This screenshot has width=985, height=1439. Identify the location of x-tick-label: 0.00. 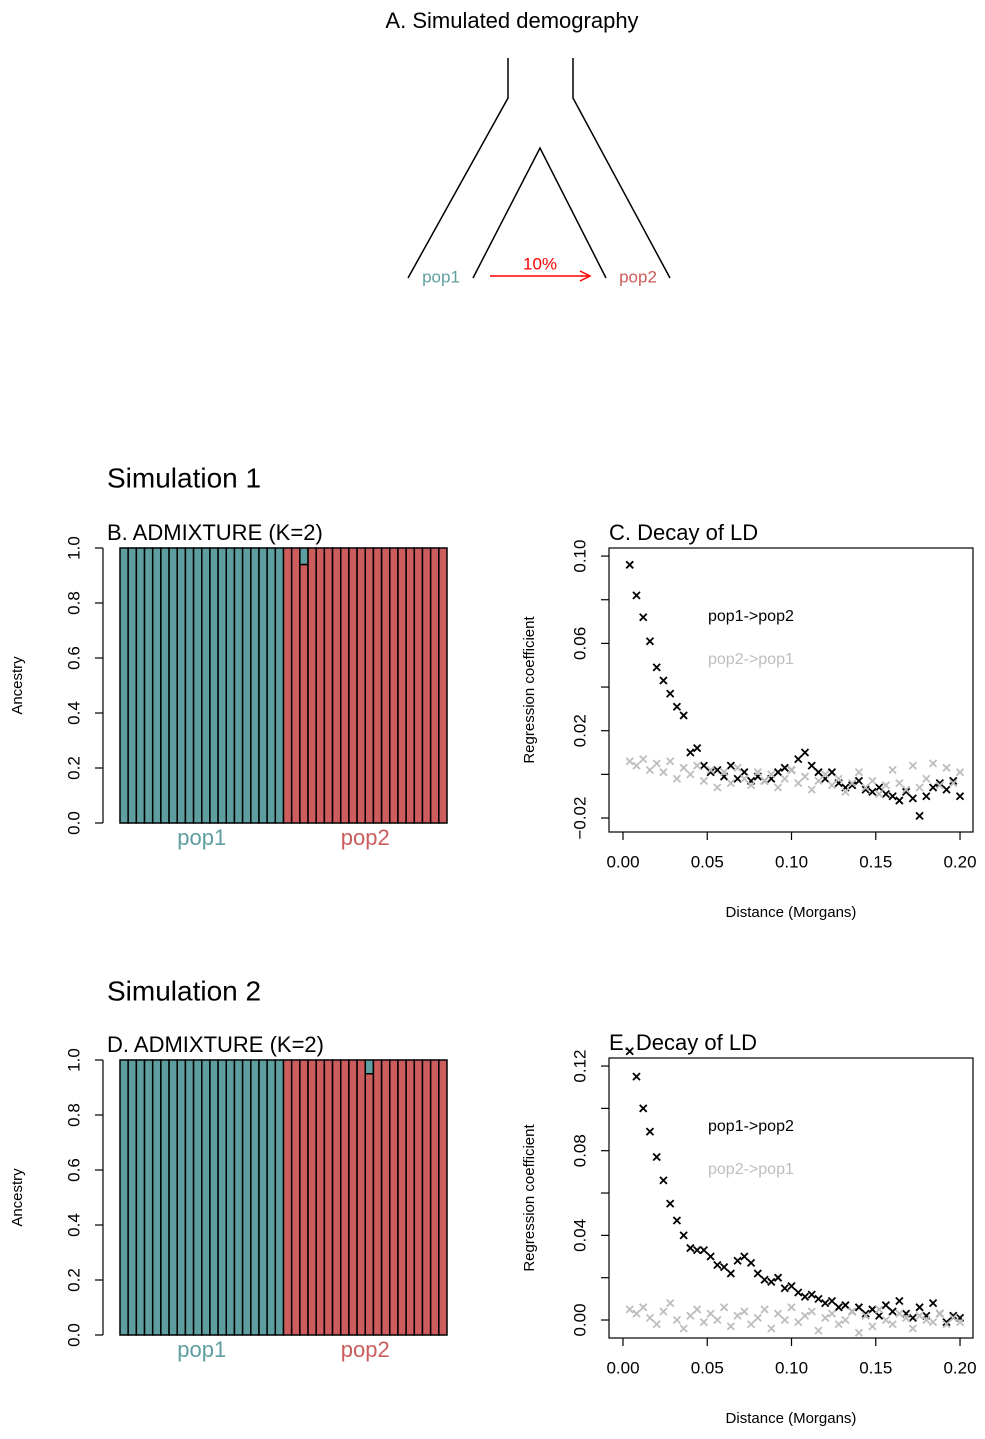
(622, 861).